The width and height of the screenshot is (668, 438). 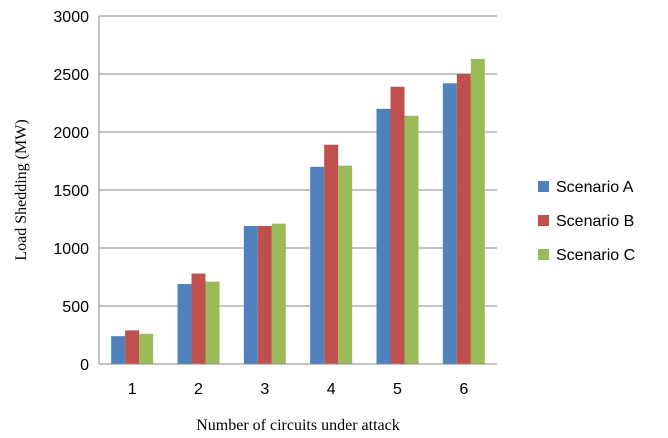 What do you see at coordinates (198, 389) in the screenshot?
I see `x-tick-label: 2` at bounding box center [198, 389].